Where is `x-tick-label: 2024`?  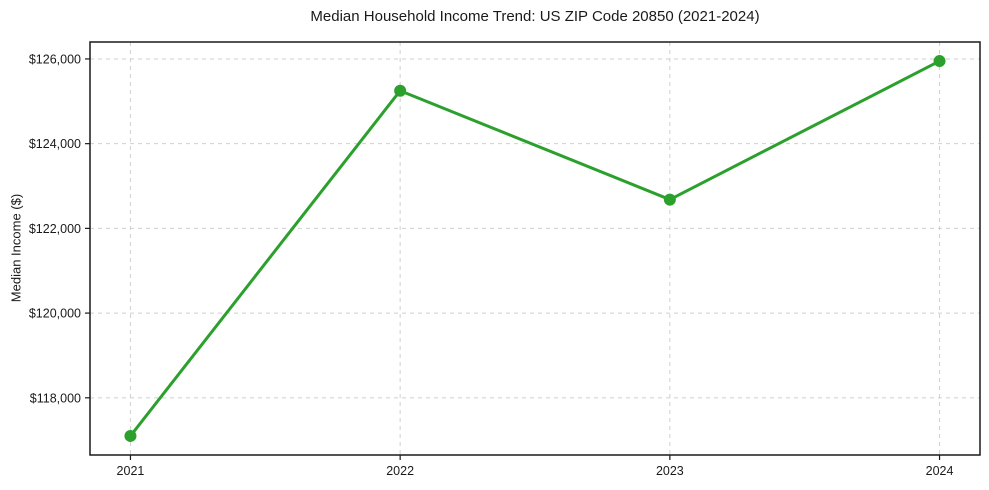
x-tick-label: 2024 is located at coordinates (940, 471).